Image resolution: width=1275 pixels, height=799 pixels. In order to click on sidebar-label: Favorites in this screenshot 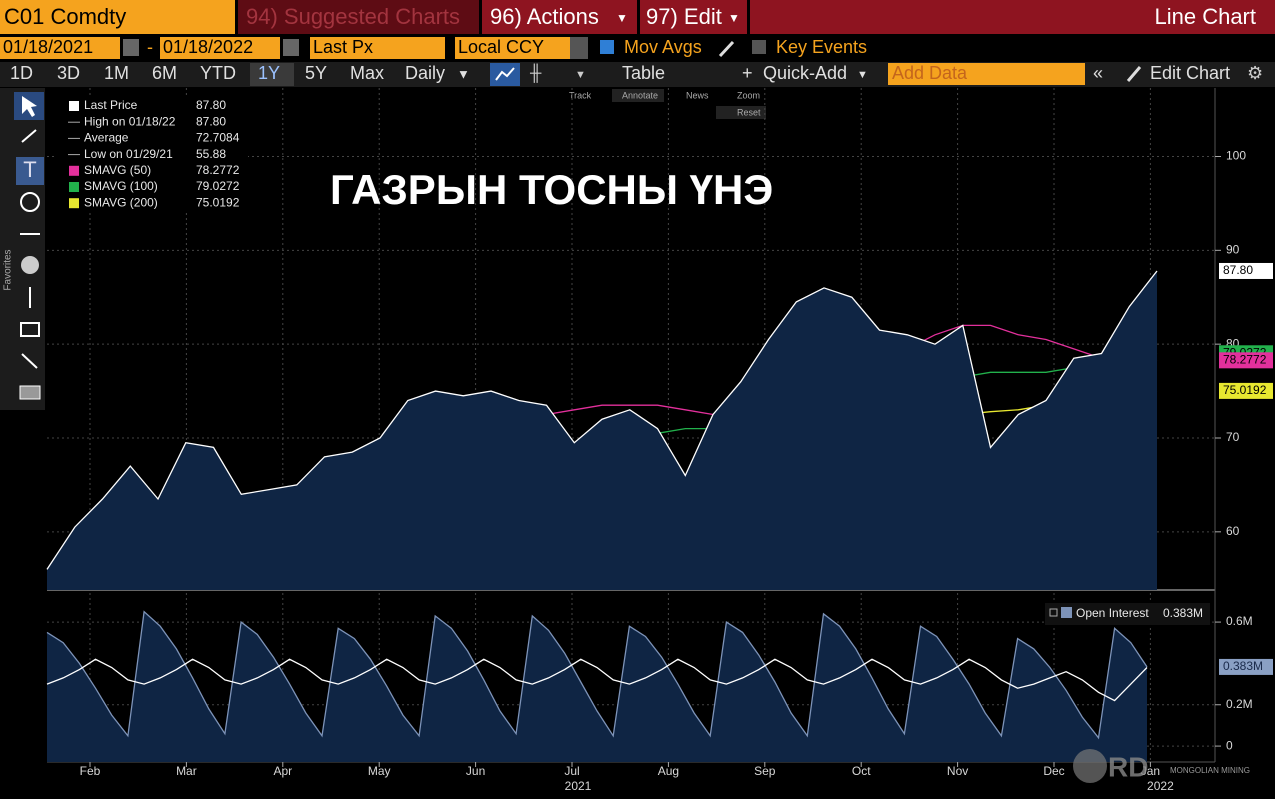, I will do `click(8, 269)`.